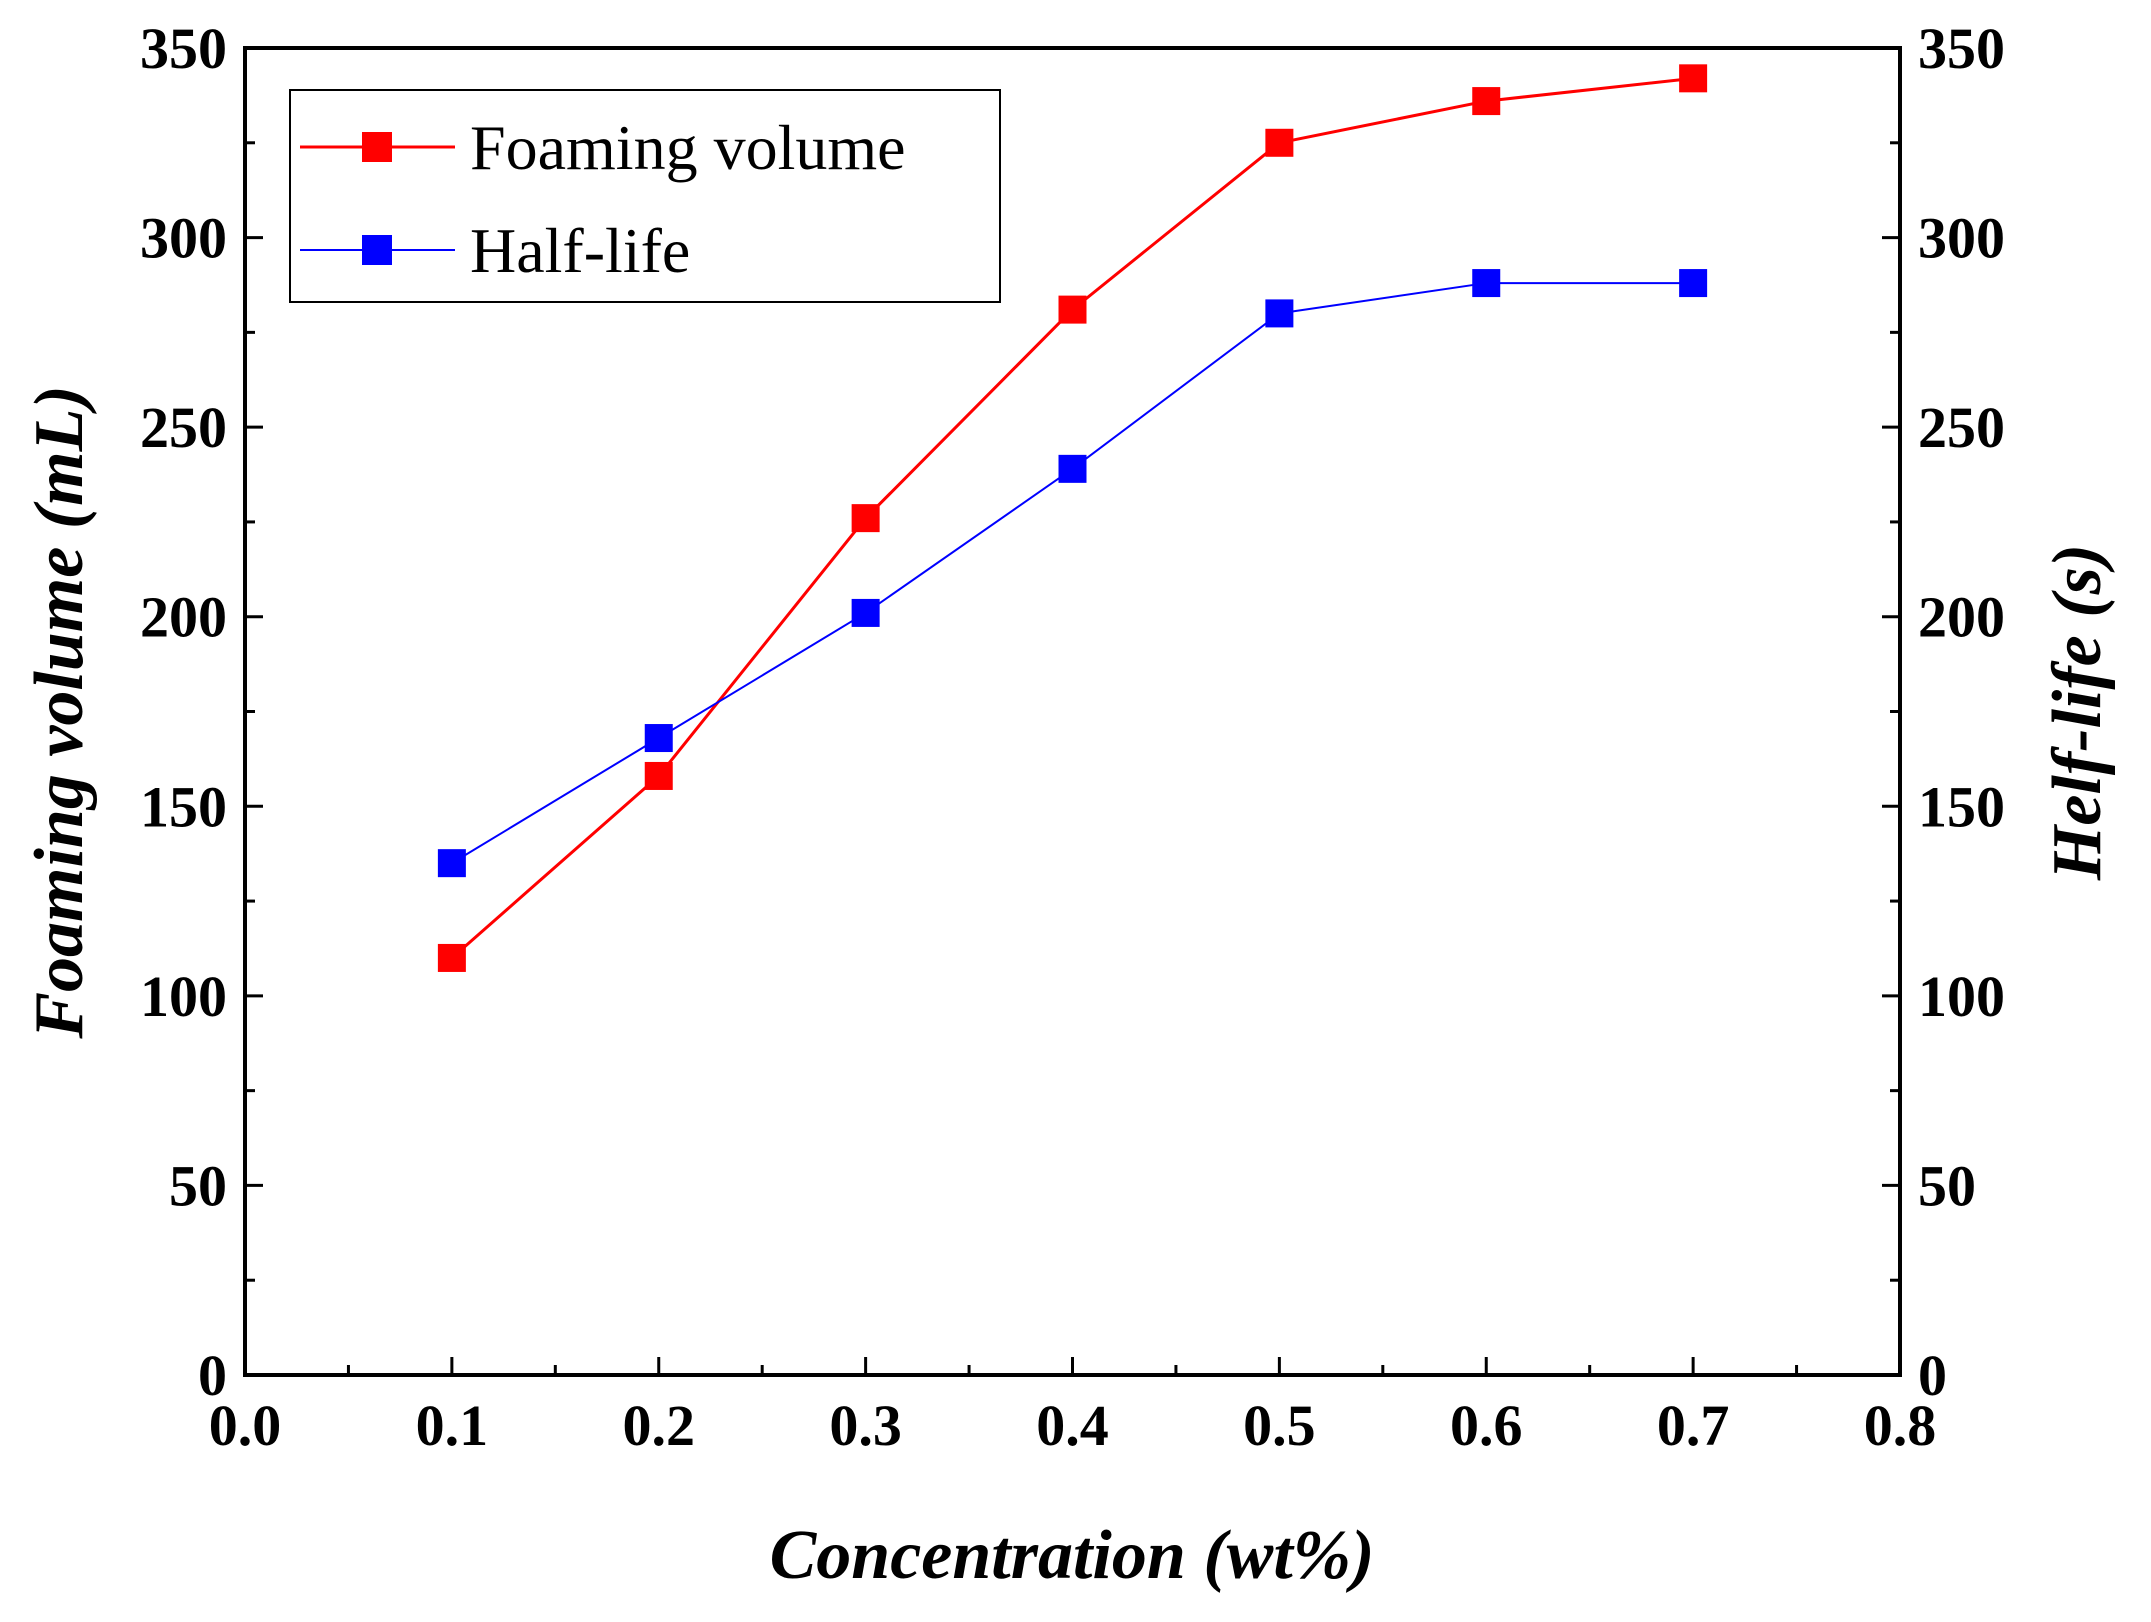  Describe the element at coordinates (1961, 806) in the screenshot. I see `y2-tick-label: 150` at that location.